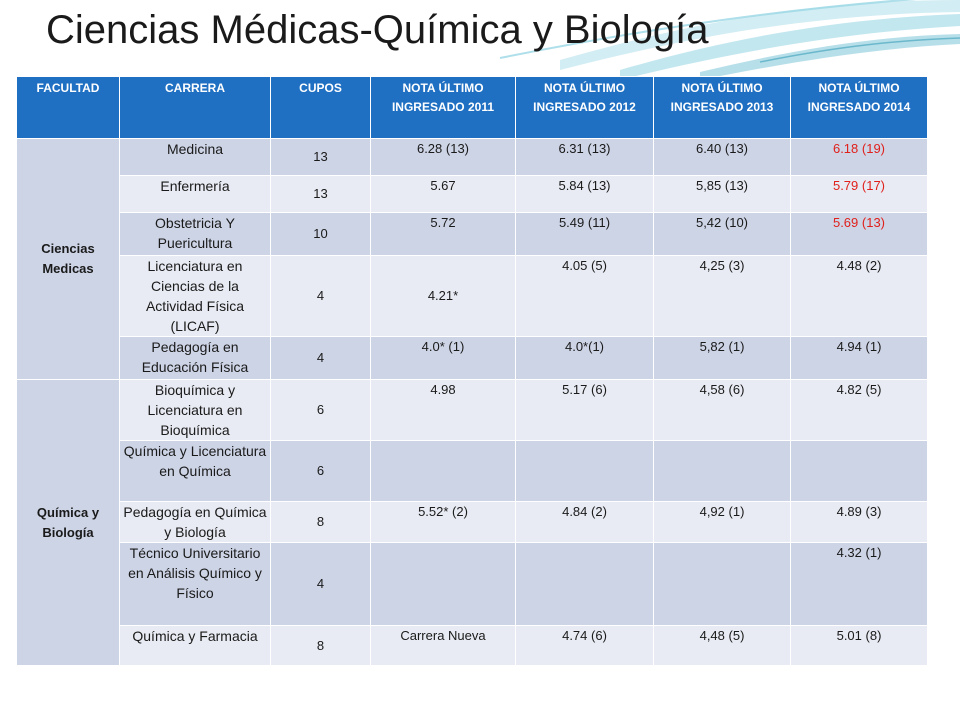 The image size is (960, 720). Describe the element at coordinates (195, 157) in the screenshot. I see `carrera-cell: Medicina` at that location.